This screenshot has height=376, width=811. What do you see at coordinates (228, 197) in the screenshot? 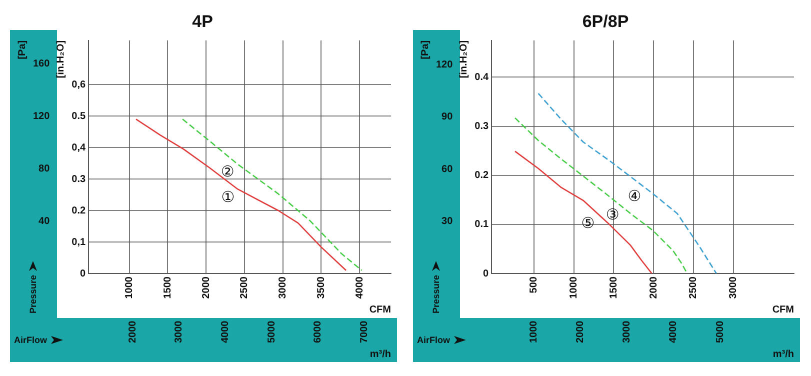
I see `annotation: ①` at bounding box center [228, 197].